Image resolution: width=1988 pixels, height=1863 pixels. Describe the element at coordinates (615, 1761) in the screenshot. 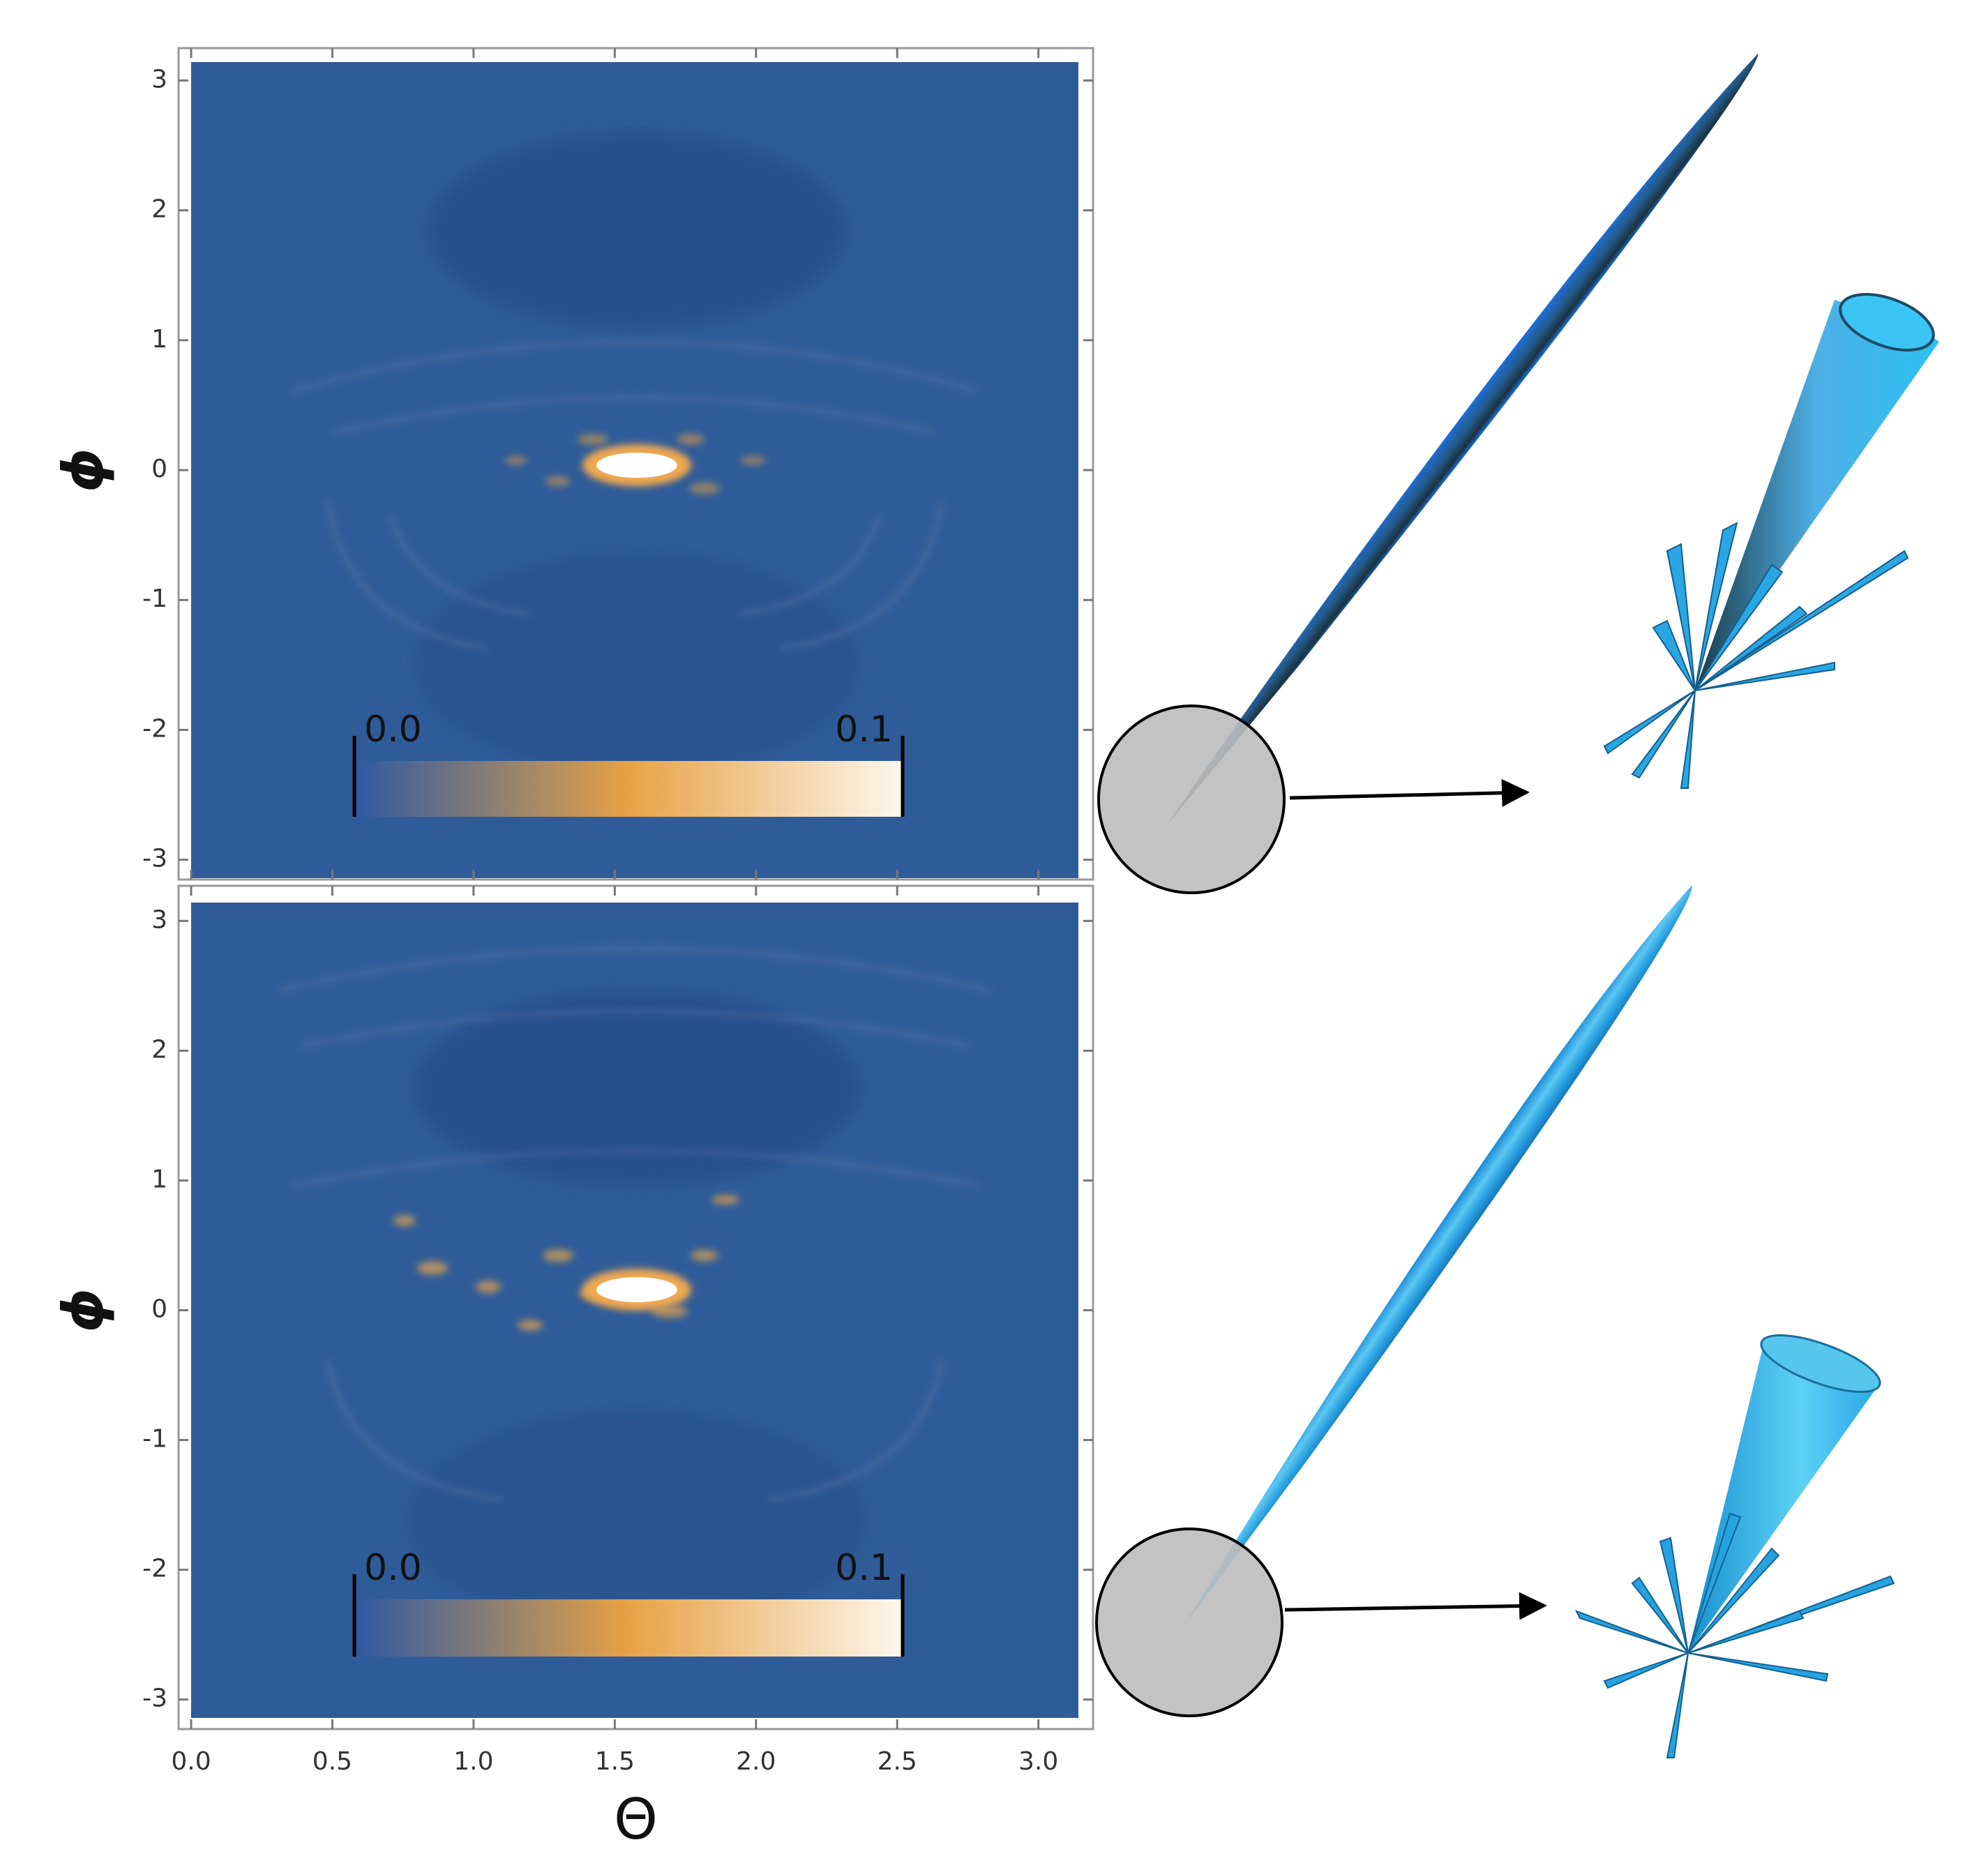

I see `x-tick-label: 1.5` at that location.